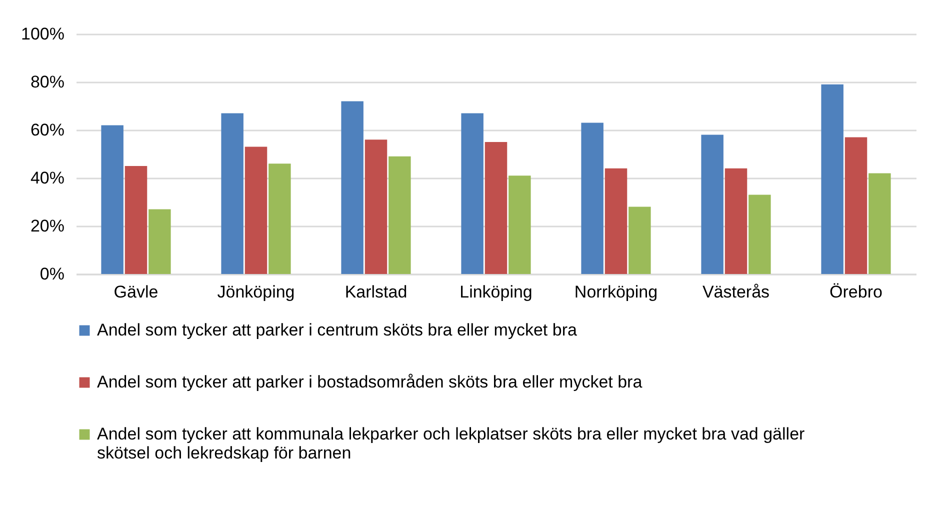 This screenshot has height=521, width=950. I want to click on x-tick-label: Örebro, so click(856, 292).